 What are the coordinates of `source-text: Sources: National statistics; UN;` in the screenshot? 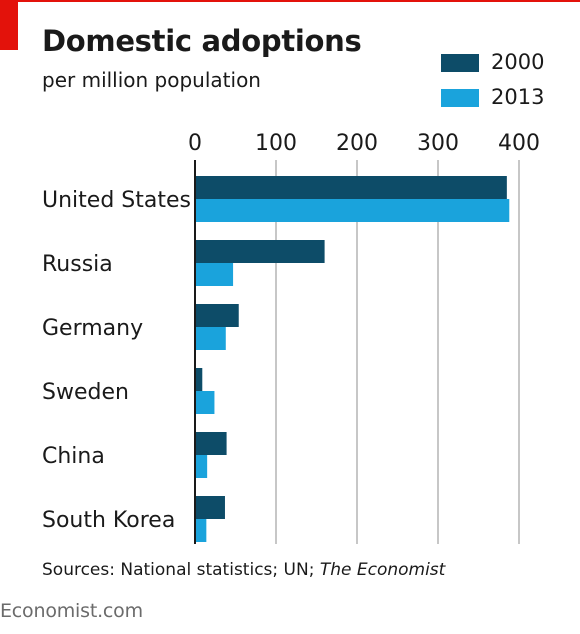 It's located at (181, 570).